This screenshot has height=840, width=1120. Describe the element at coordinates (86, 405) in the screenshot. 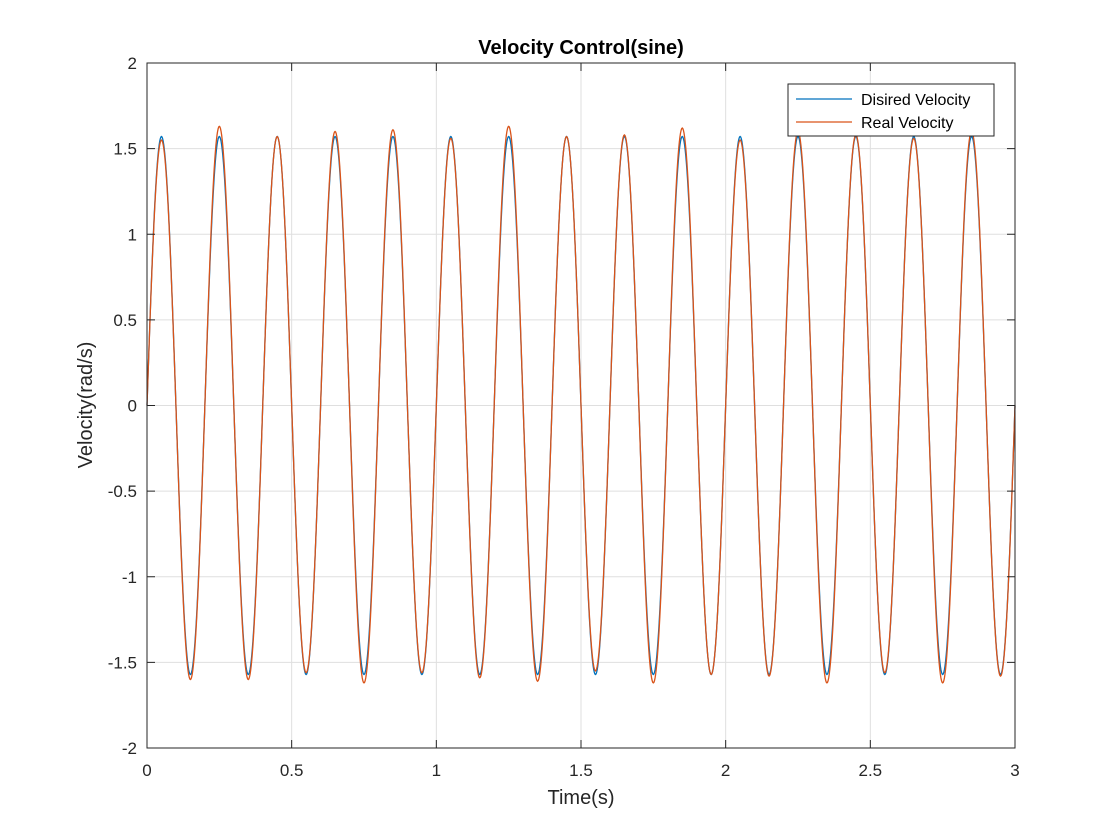

I see `y-axis-label: Velocity(rad/s)` at that location.